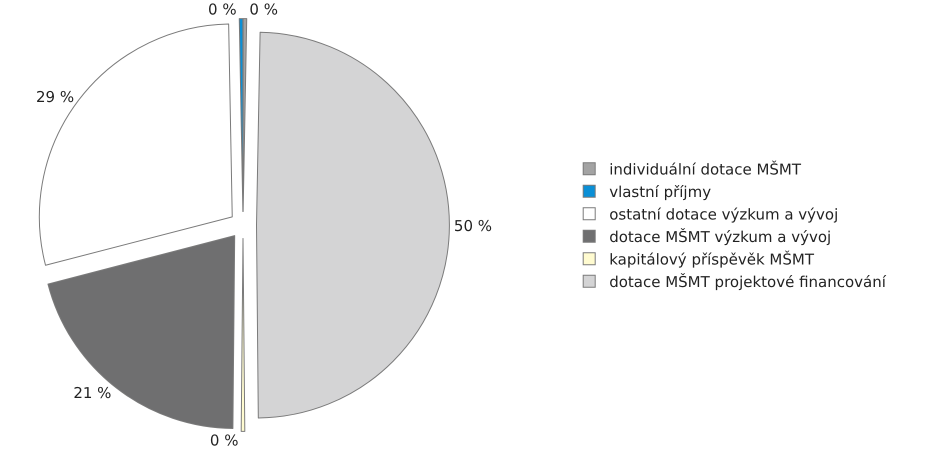 This screenshot has height=450, width=952. What do you see at coordinates (55, 97) in the screenshot?
I see `data-label: 29 %` at bounding box center [55, 97].